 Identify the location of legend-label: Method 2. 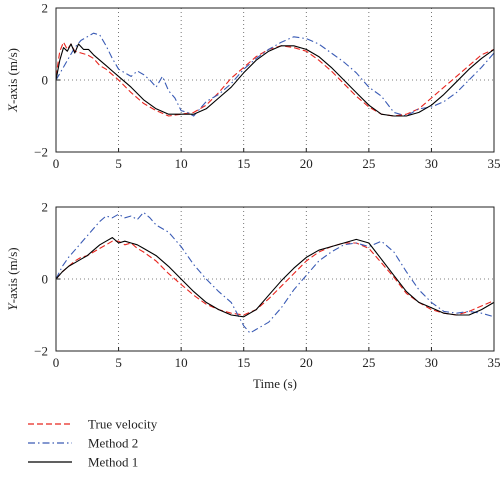
(113, 443).